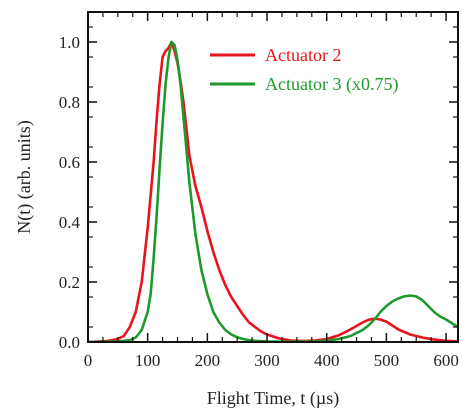  I want to click on x-tick-label: 500, so click(387, 360).